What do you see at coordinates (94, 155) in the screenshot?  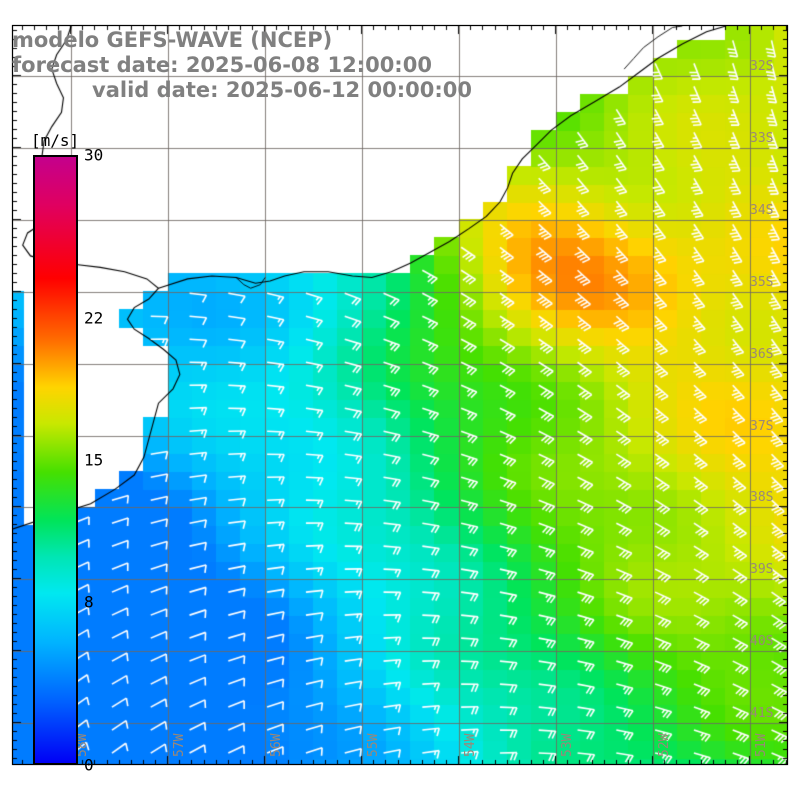 I see `colorbar-tick-30: 30` at bounding box center [94, 155].